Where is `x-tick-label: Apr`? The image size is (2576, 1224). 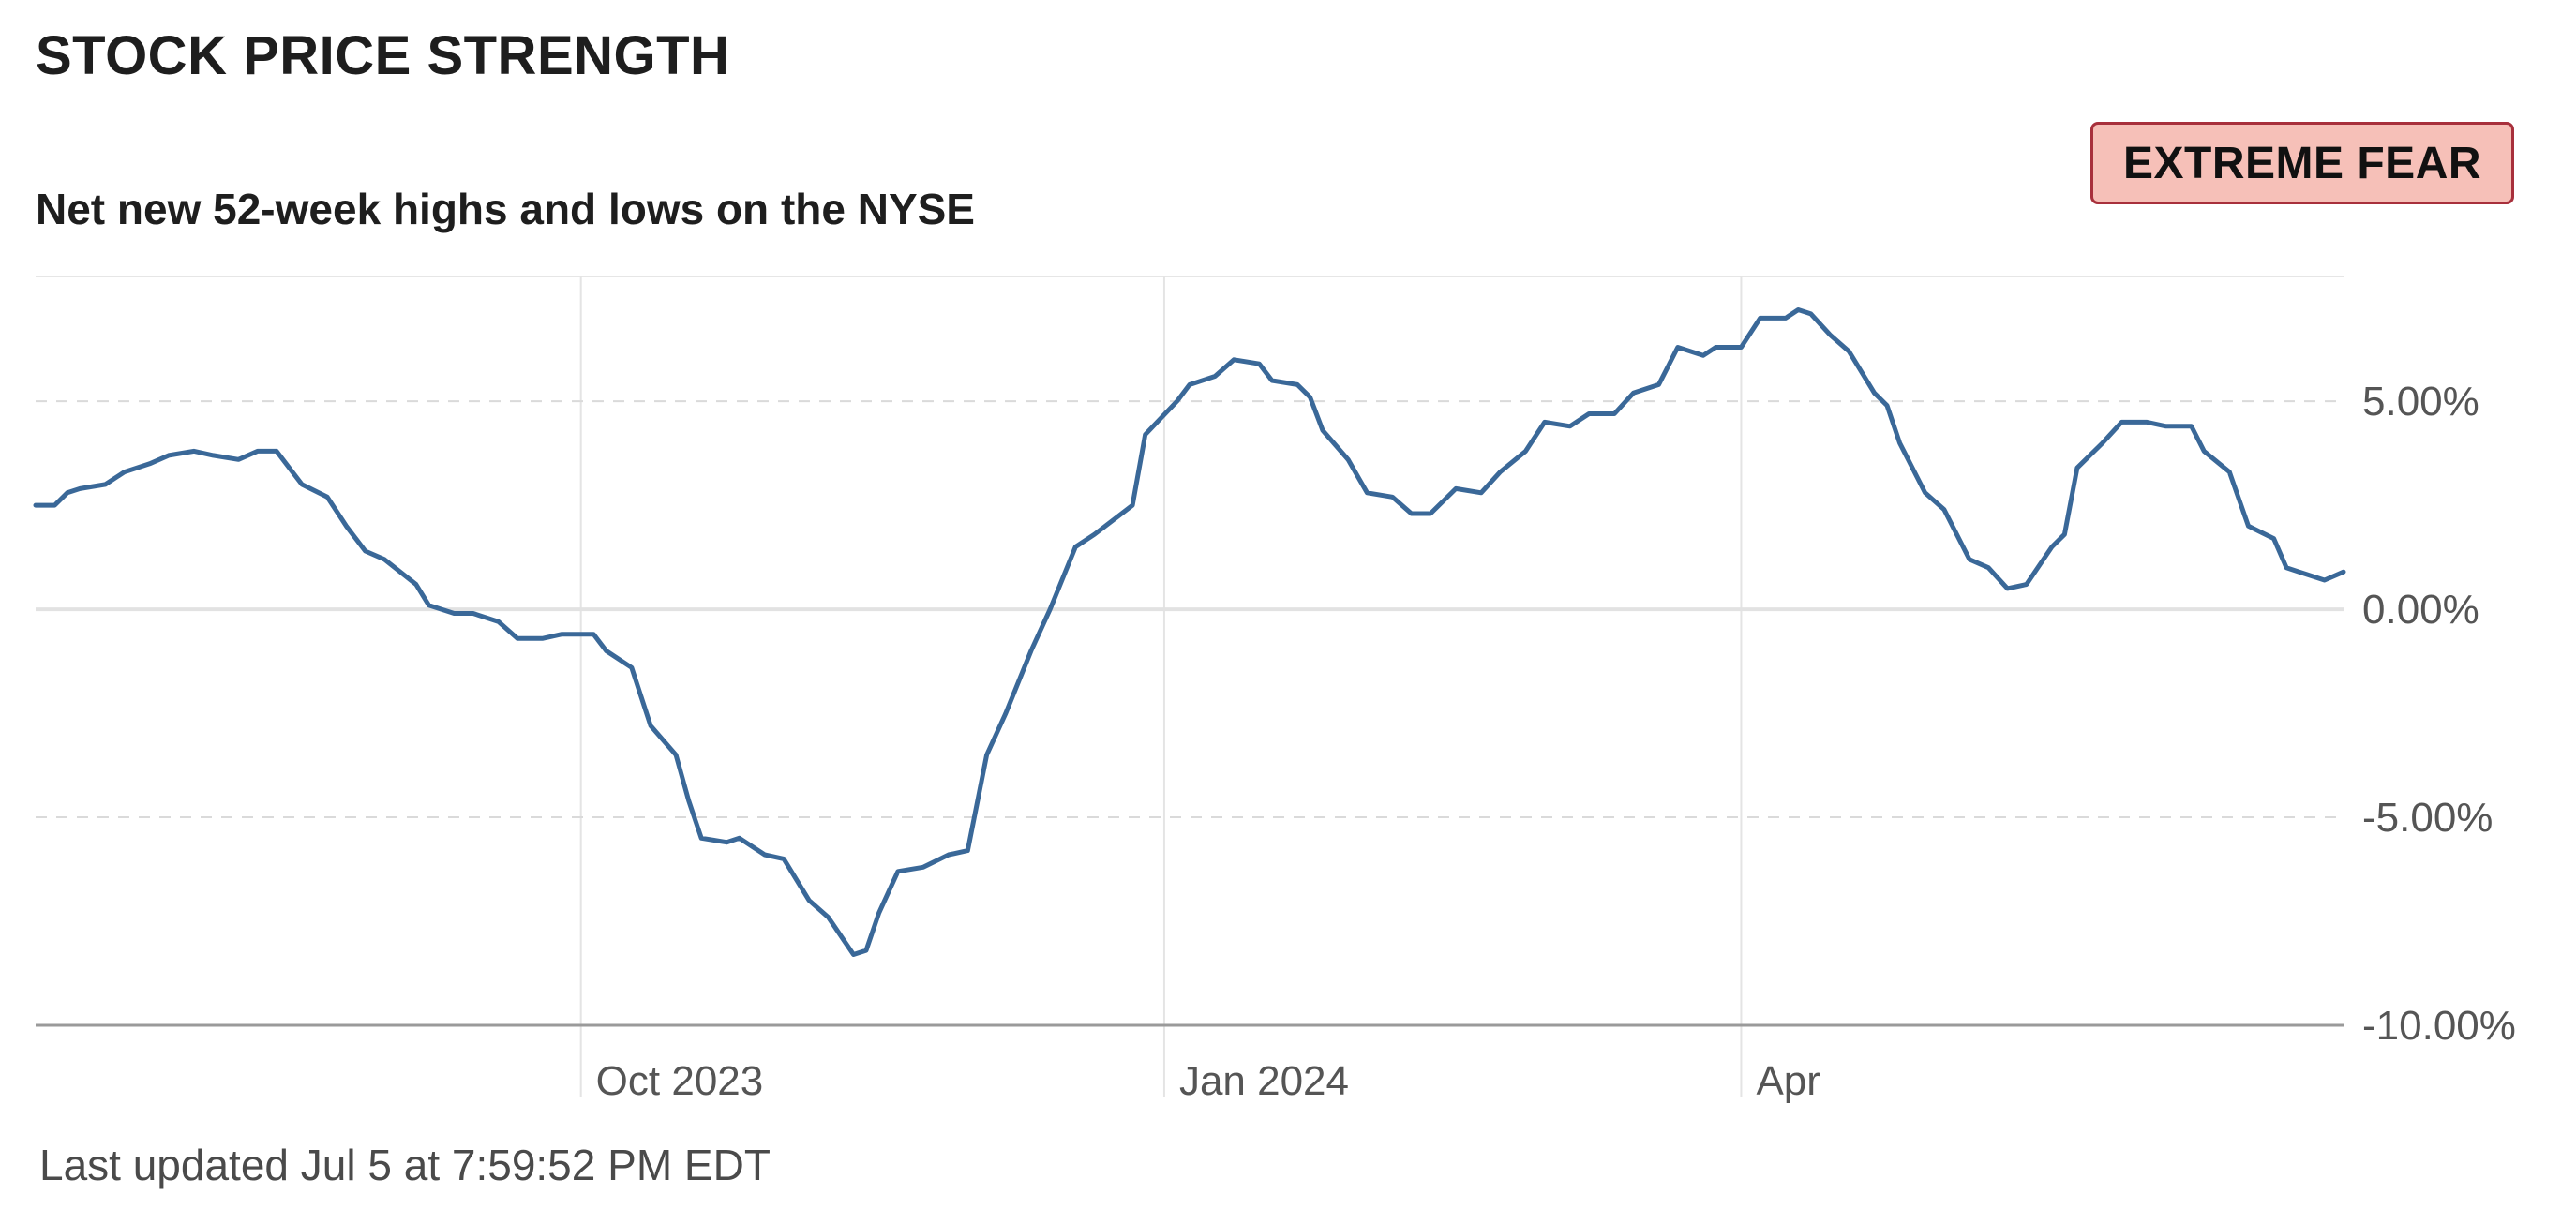 x-tick-label: Apr is located at coordinates (1788, 1081).